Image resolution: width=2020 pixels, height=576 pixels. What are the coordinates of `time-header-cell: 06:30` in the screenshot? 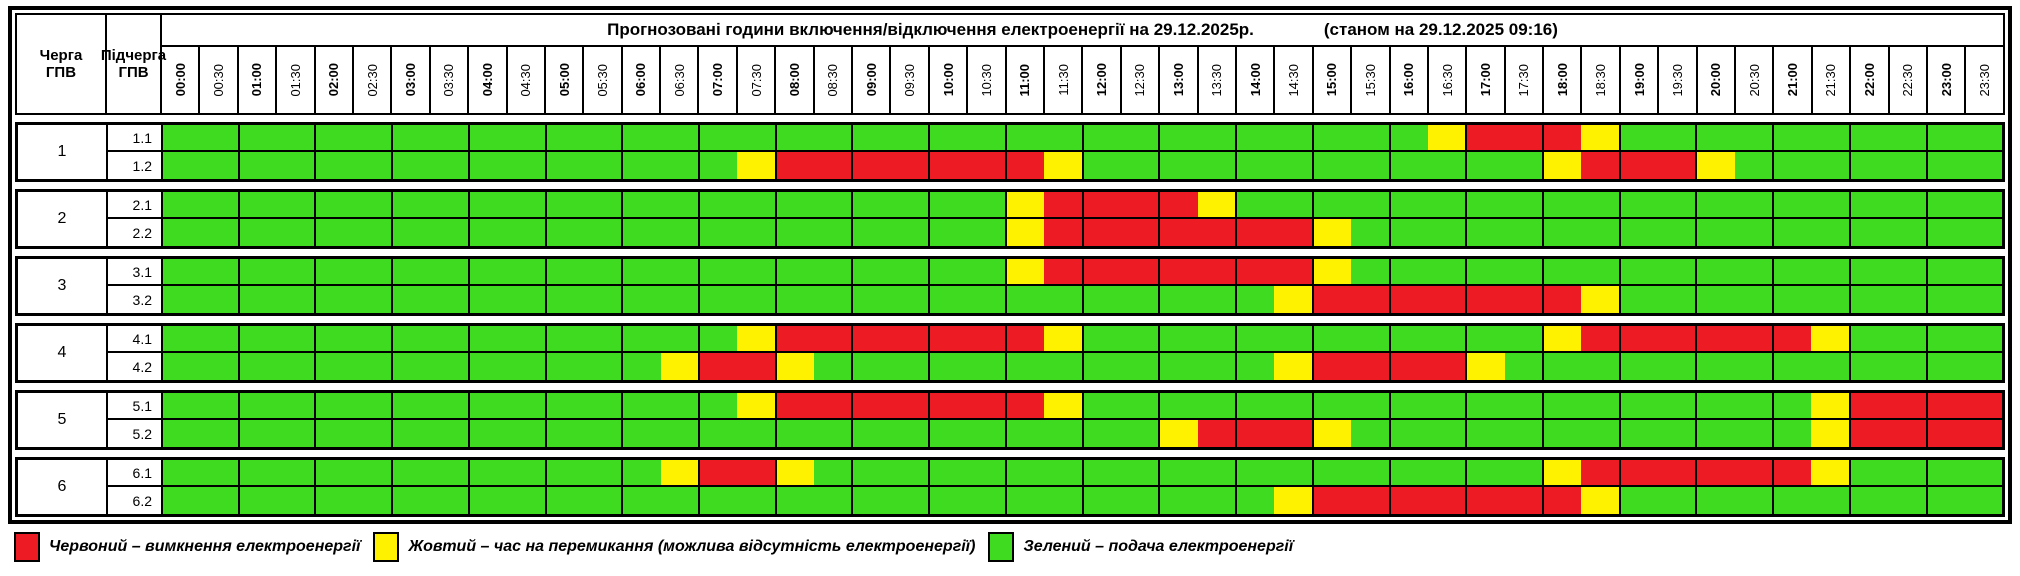 It's located at (678, 80).